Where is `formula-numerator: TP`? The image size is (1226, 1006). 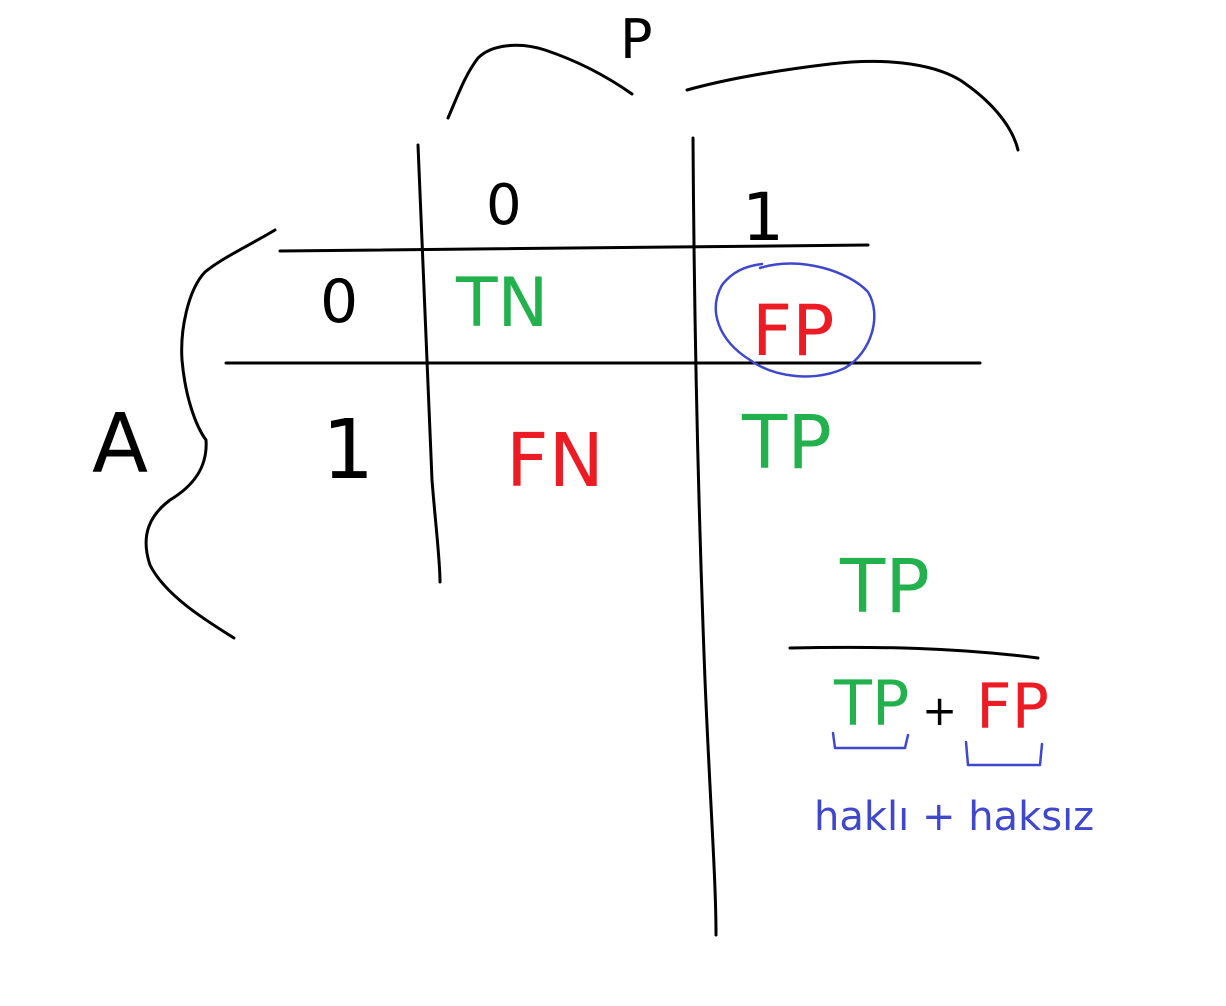 formula-numerator: TP is located at coordinates (884, 587).